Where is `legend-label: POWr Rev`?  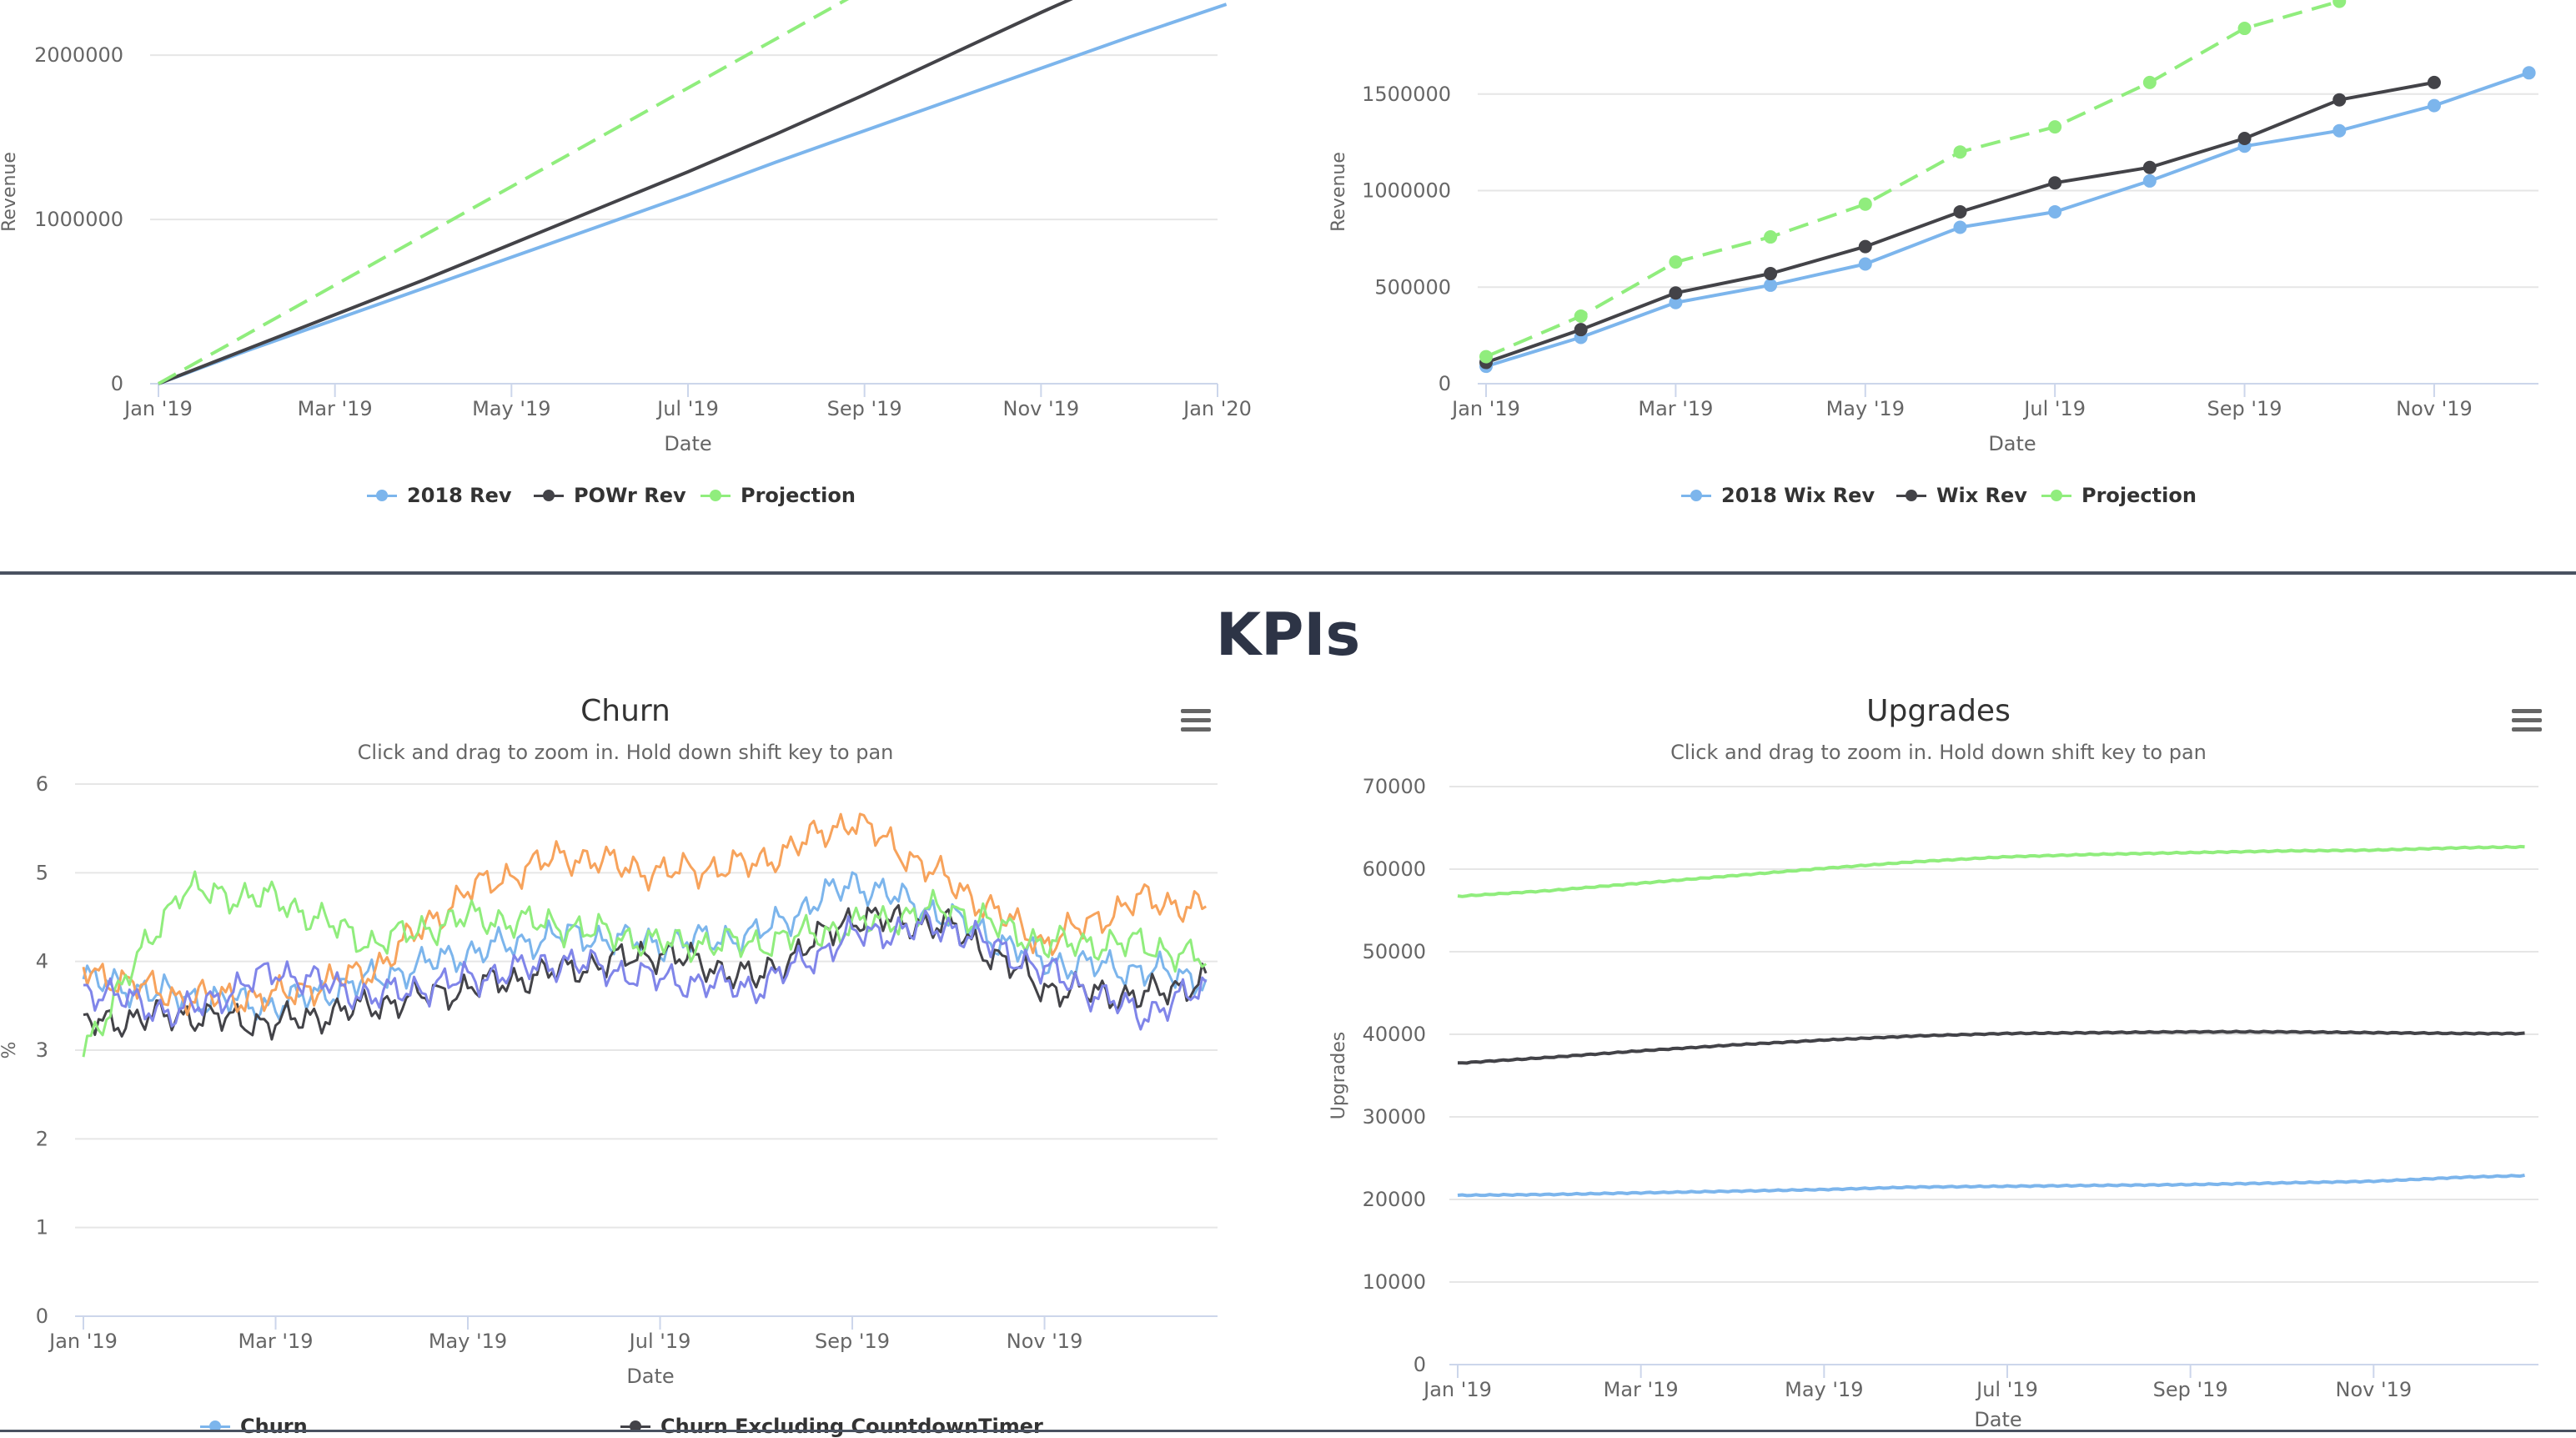
legend-label: POWr Rev is located at coordinates (630, 495).